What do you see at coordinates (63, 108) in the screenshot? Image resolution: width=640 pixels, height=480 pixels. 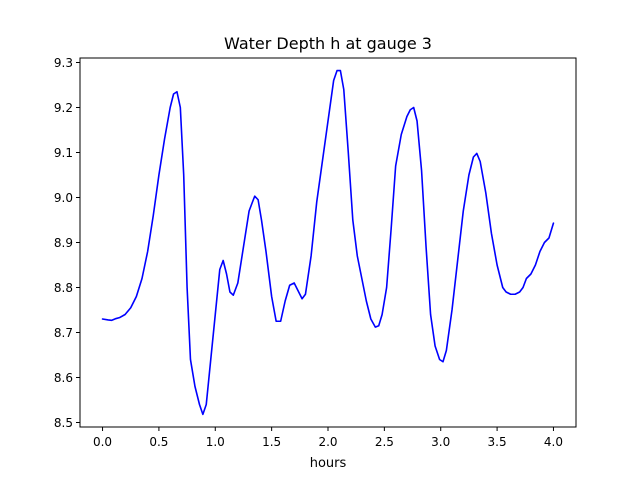 I see `y-tick-label: 9.2` at bounding box center [63, 108].